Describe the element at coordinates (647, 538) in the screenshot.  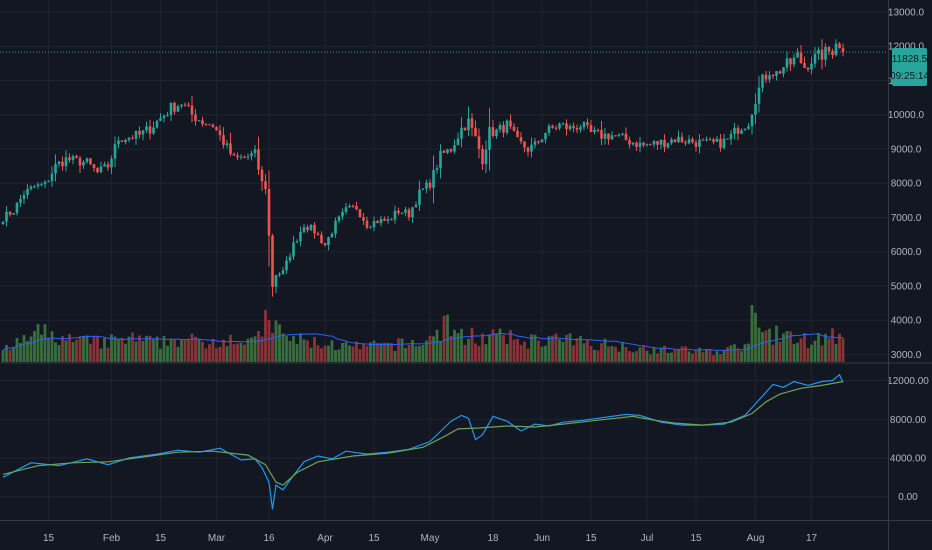
I see `x-tick-label: Jul` at that location.